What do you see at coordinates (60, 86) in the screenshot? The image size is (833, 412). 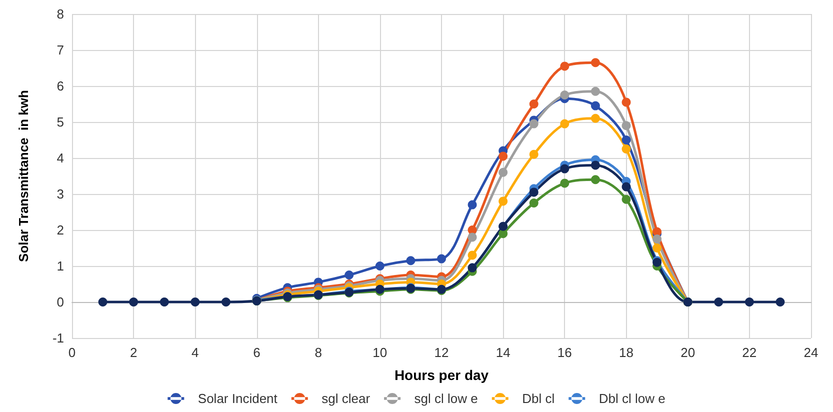 I see `y-tick-label: 6` at bounding box center [60, 86].